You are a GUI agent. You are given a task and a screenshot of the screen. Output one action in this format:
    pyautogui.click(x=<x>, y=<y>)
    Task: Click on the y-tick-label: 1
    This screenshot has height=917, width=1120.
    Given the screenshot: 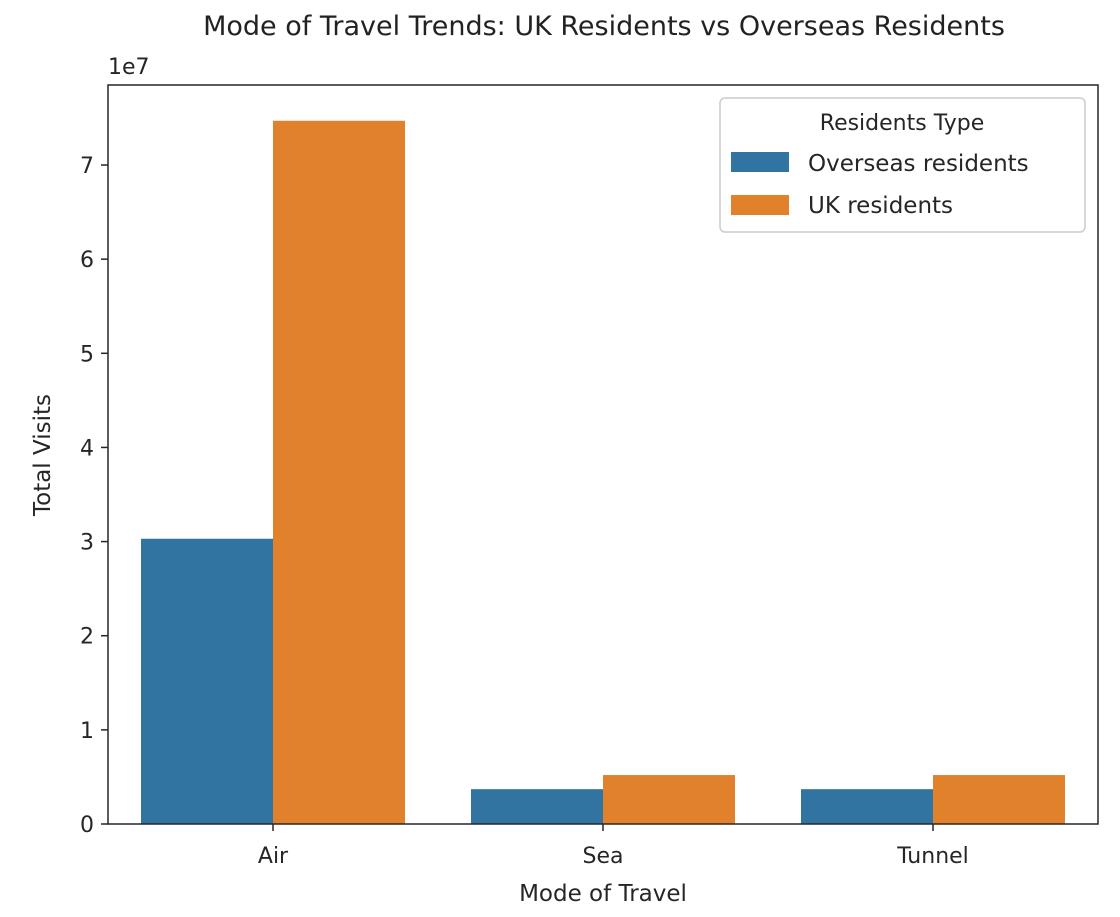 What is the action you would take?
    pyautogui.click(x=87, y=731)
    